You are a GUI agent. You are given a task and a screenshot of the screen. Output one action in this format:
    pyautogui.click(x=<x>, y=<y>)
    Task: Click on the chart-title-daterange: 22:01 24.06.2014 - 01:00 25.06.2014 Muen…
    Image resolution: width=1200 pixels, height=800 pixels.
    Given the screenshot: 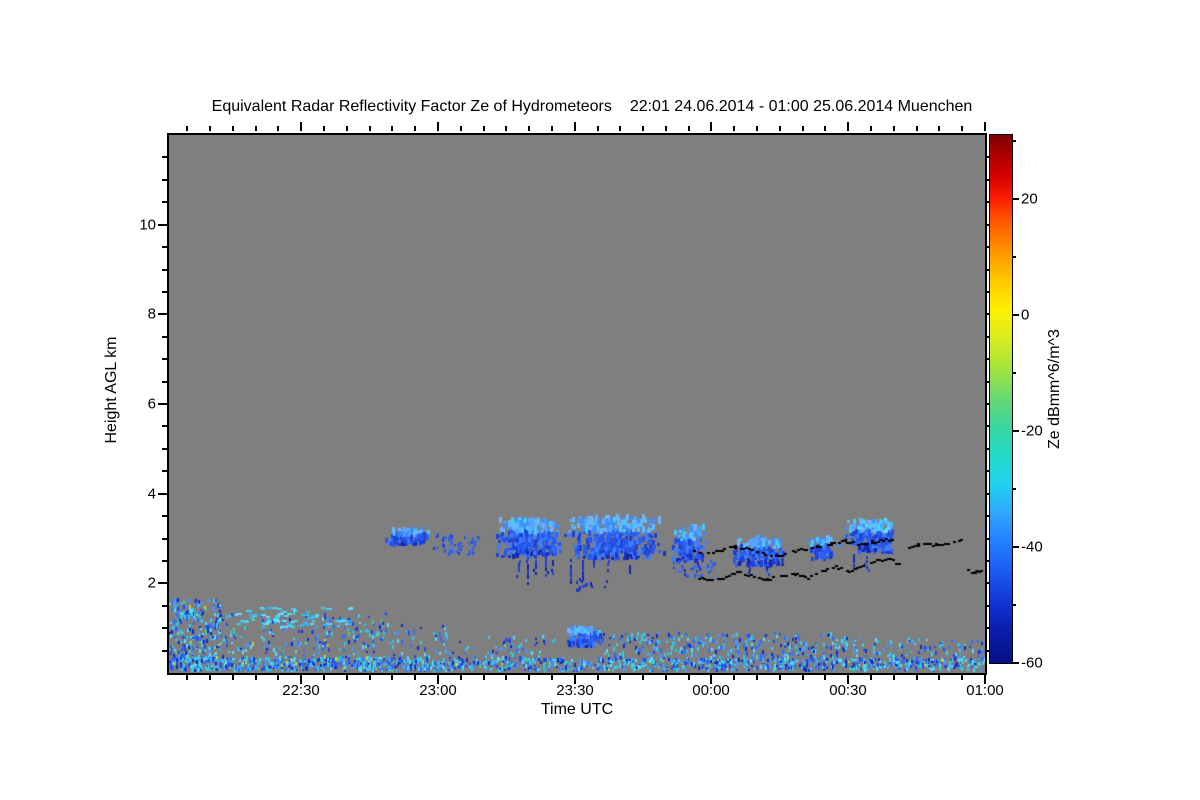 What is the action you would take?
    pyautogui.click(x=801, y=106)
    